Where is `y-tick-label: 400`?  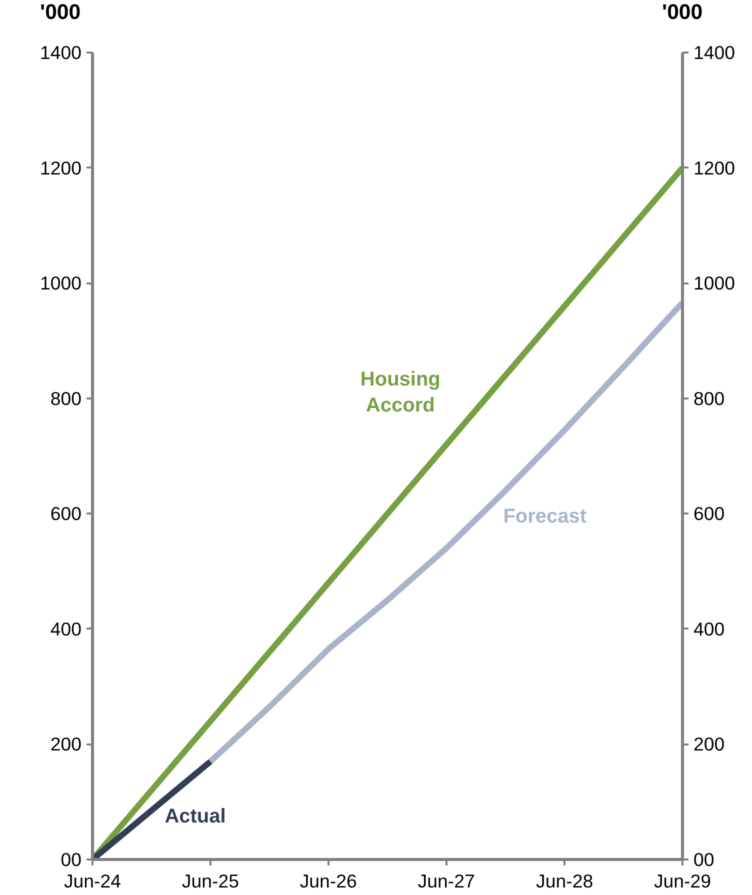
y-tick-label: 400 is located at coordinates (66, 629).